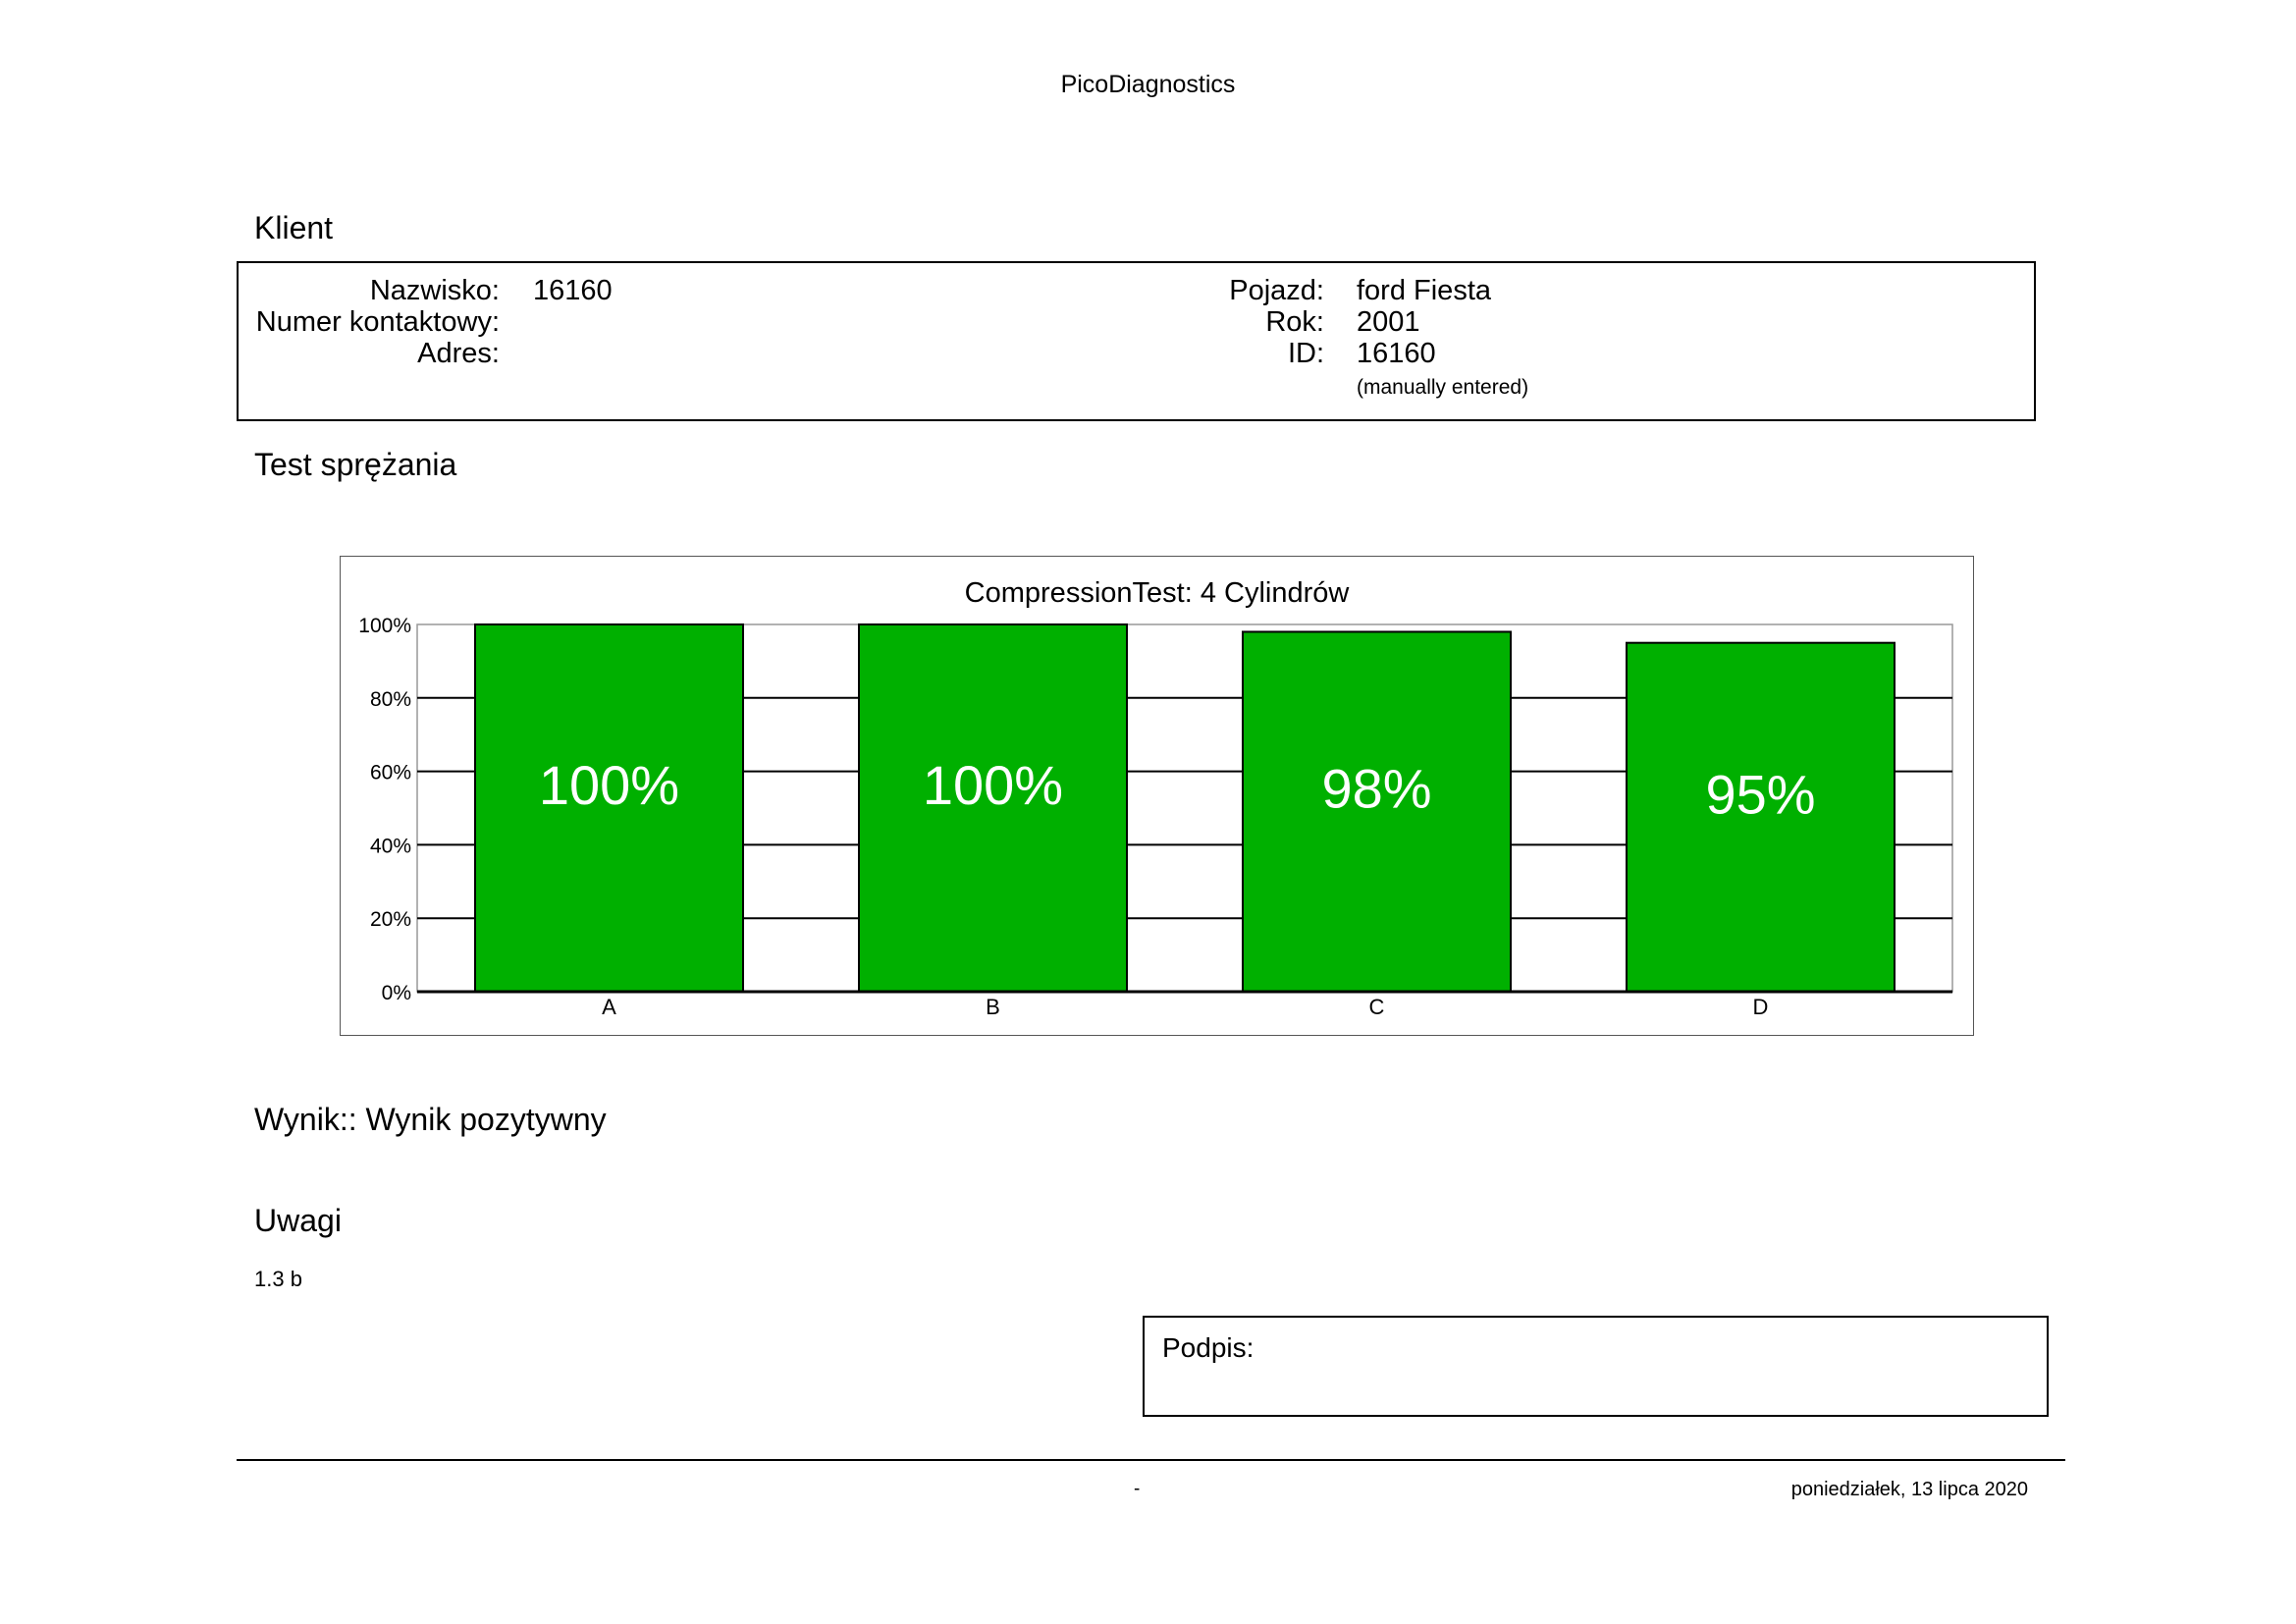 The height and width of the screenshot is (1624, 2296). I want to click on id-value: 16160, so click(1396, 353).